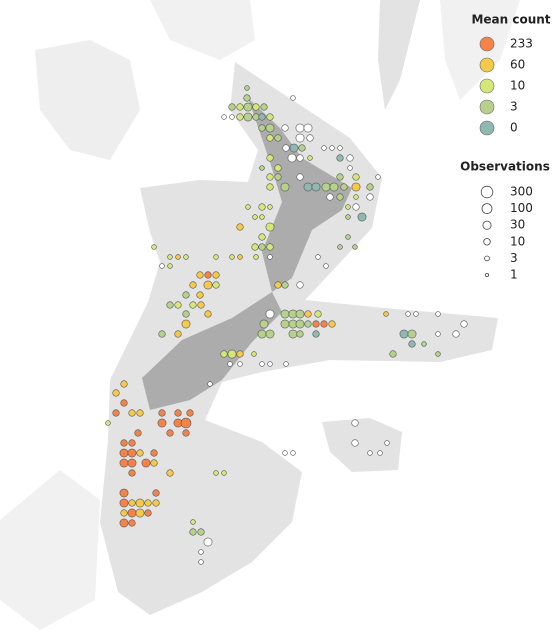 The width and height of the screenshot is (560, 640). What do you see at coordinates (521, 208) in the screenshot?
I see `legend-label: 100` at bounding box center [521, 208].